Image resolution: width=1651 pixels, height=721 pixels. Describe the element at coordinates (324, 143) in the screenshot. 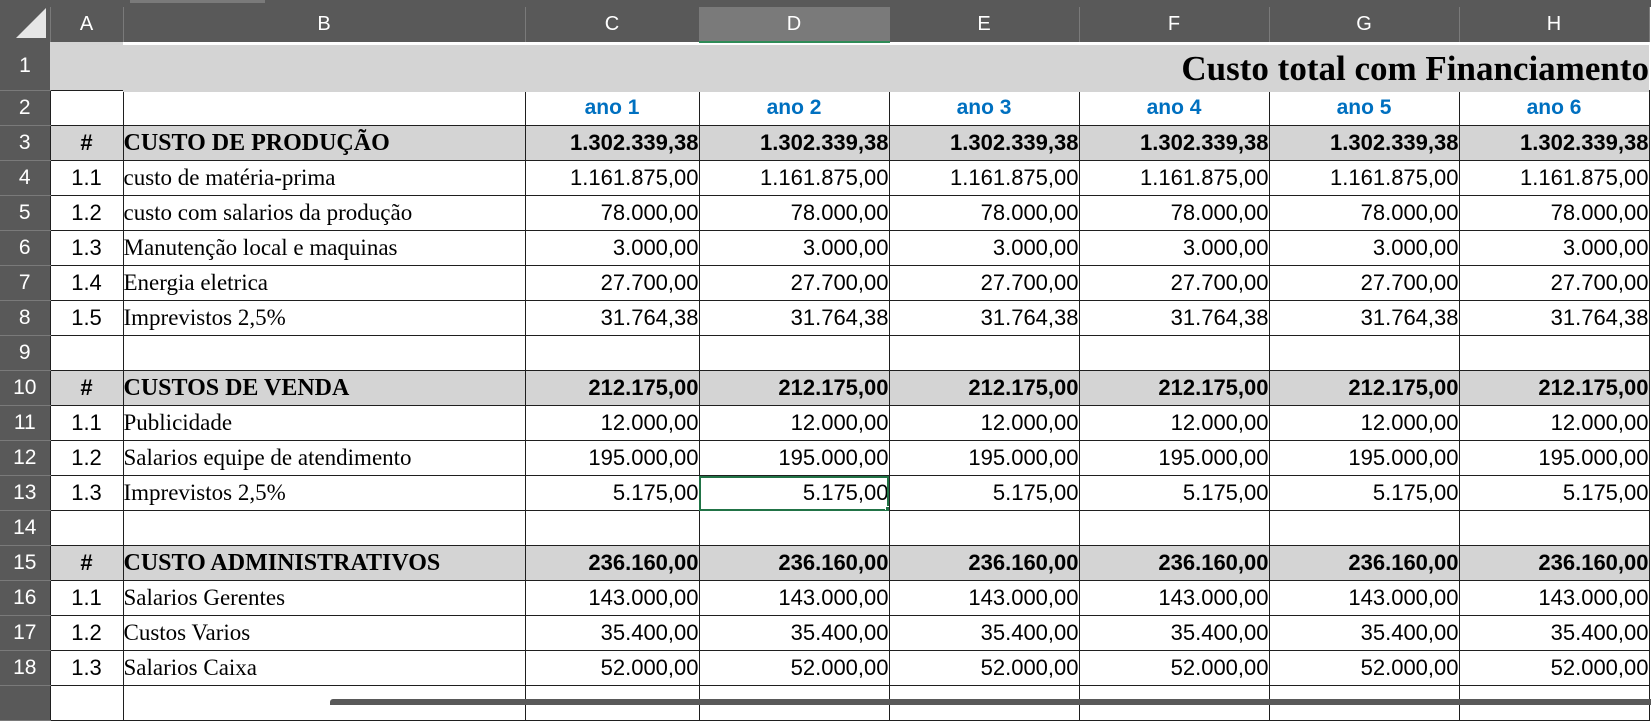

I see `section-title: CUSTO DE PRODUÇÃO` at that location.